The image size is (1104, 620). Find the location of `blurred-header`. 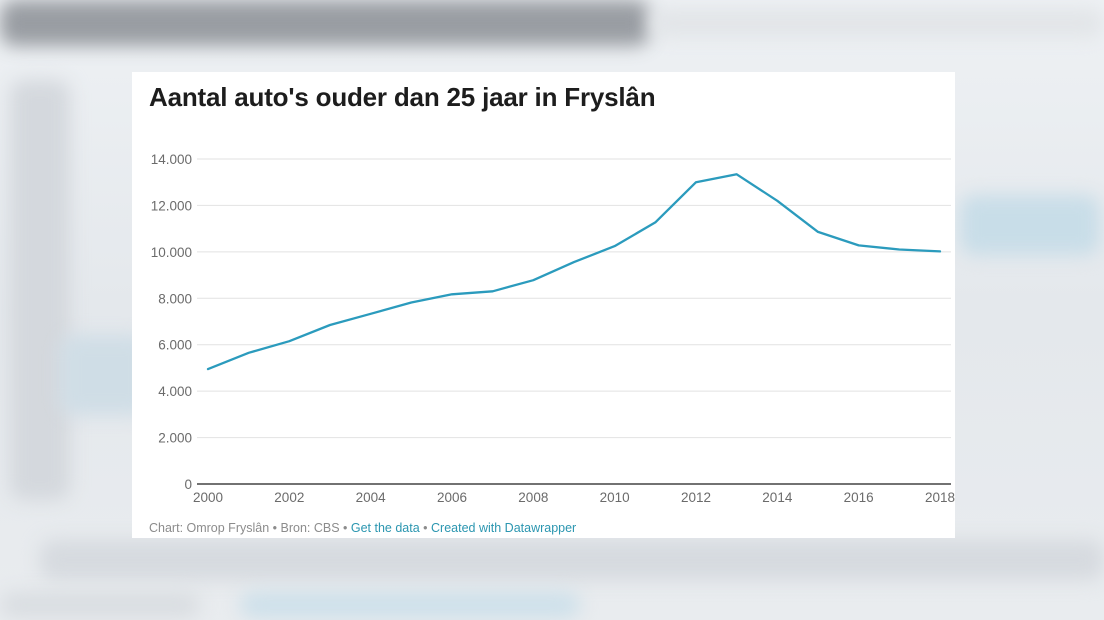

blurred-header is located at coordinates (325, 23).